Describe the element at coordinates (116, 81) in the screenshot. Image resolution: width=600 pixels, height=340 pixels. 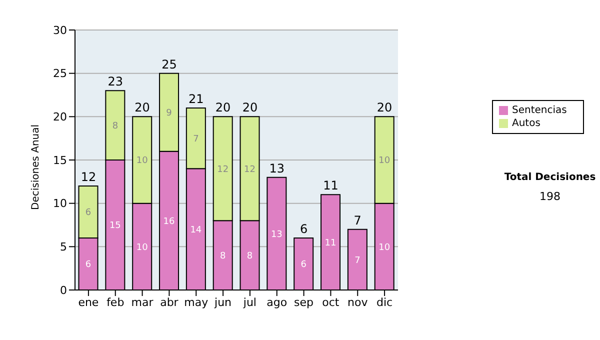
I see `total-label: 23` at that location.